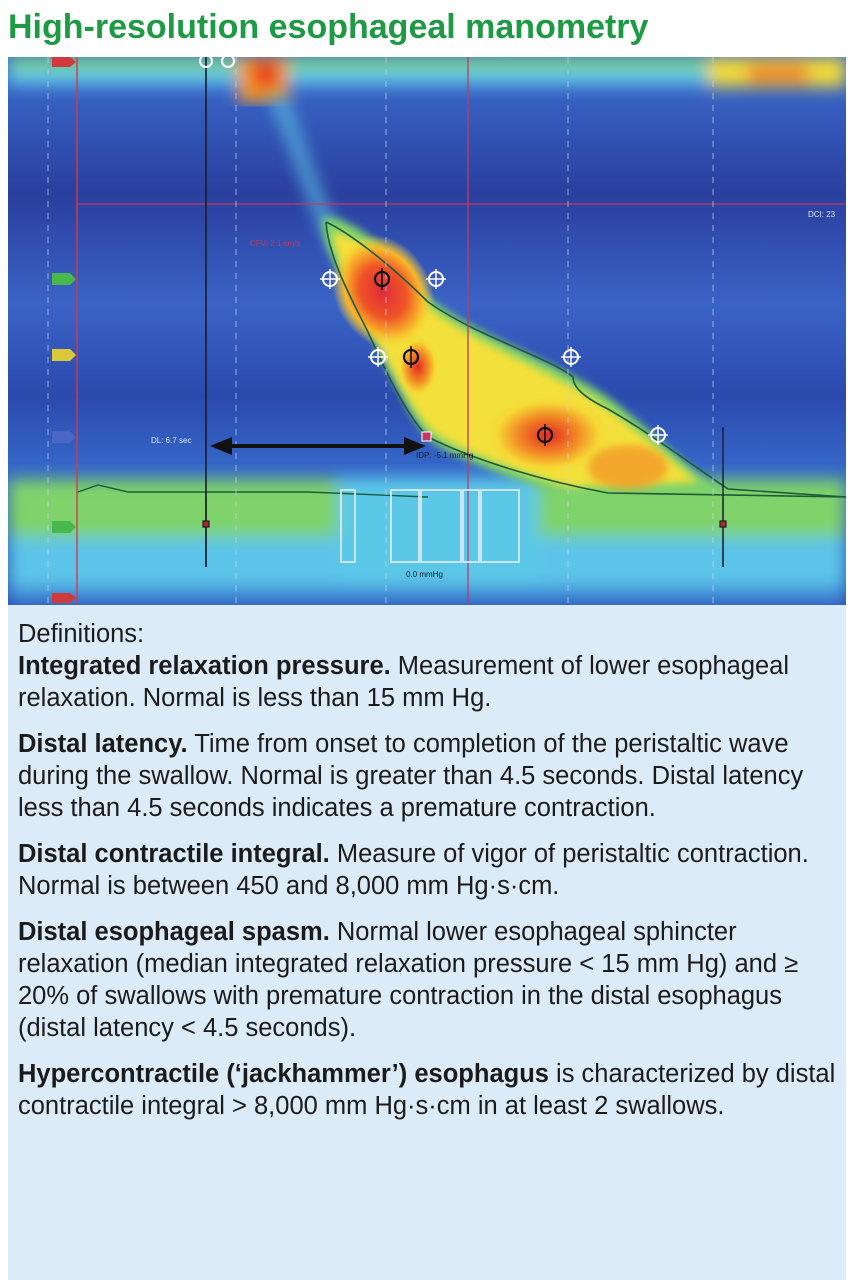 The image size is (848, 1280). Describe the element at coordinates (430, 526) in the screenshot. I see `irp-boxes` at that location.